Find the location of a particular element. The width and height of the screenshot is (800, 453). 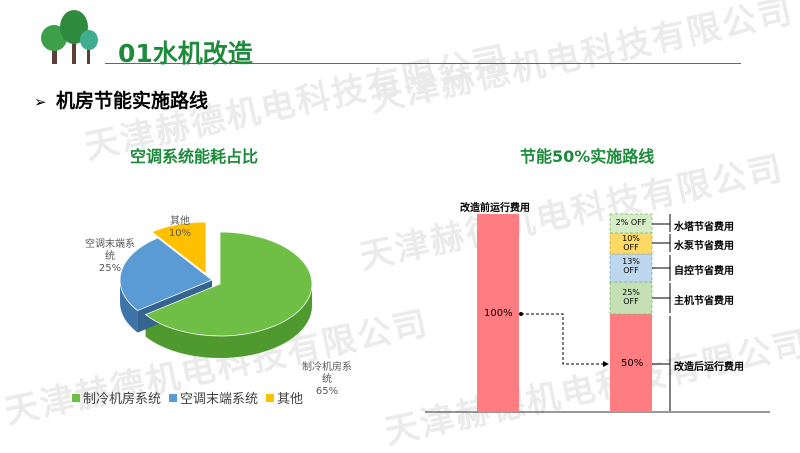

annotation-tower: 水塔节省费用 is located at coordinates (704, 227).